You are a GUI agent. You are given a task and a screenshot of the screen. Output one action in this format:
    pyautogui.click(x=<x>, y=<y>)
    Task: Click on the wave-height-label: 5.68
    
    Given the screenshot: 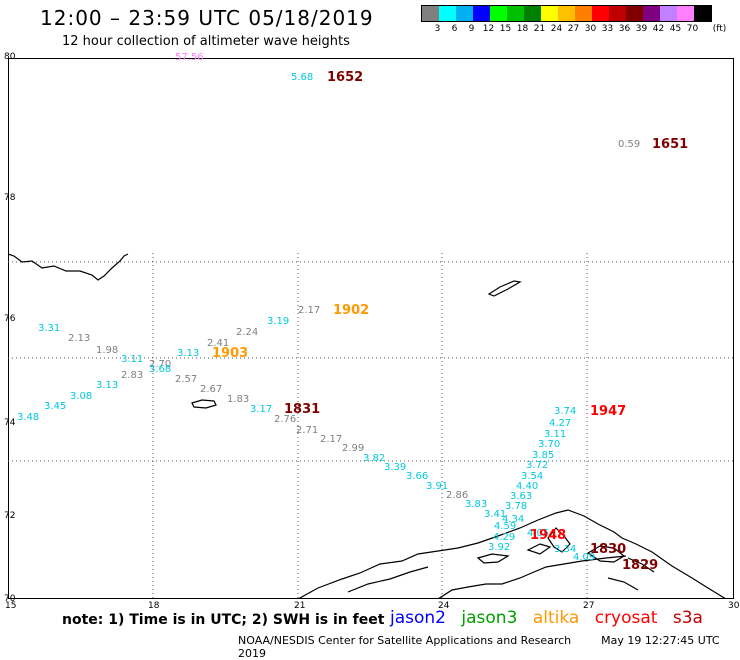 What is the action you would take?
    pyautogui.click(x=302, y=77)
    